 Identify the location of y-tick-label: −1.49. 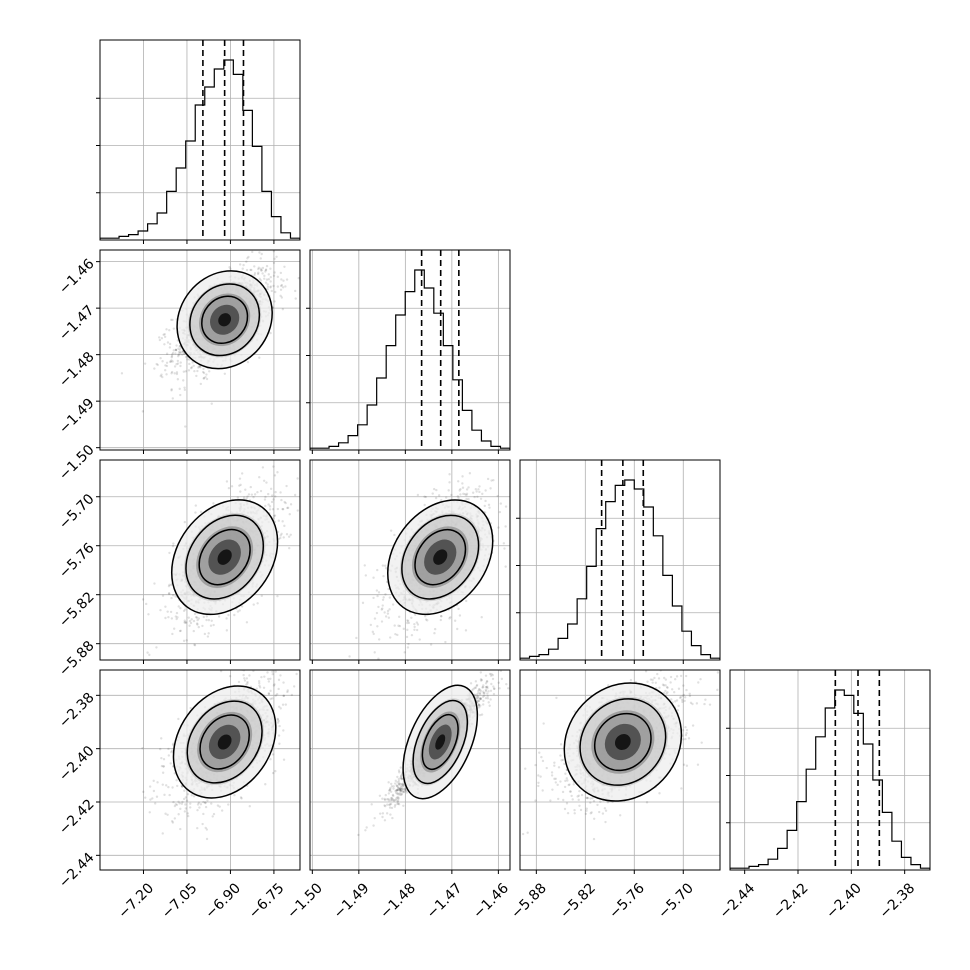
(77, 417).